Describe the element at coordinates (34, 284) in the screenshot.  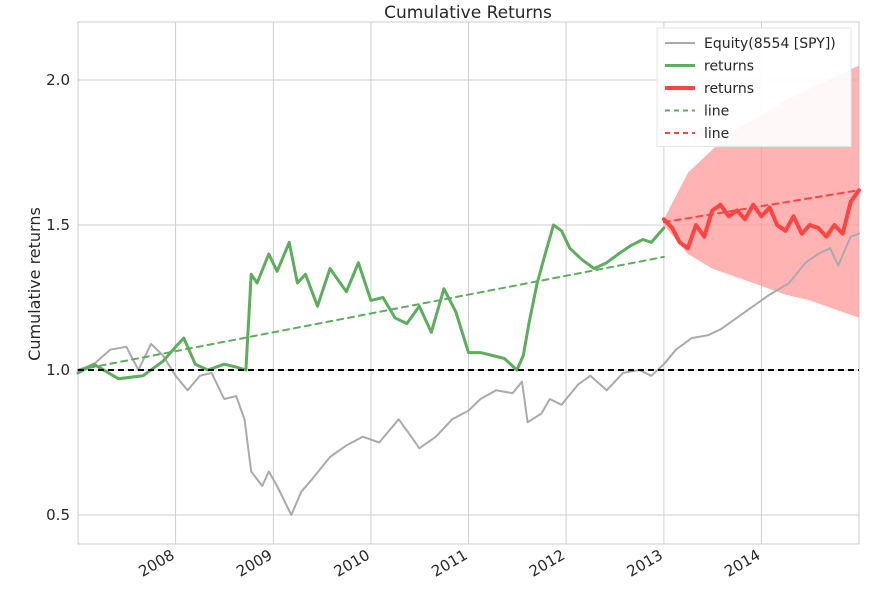
I see `y-axis-label: Cumulative returns` at that location.